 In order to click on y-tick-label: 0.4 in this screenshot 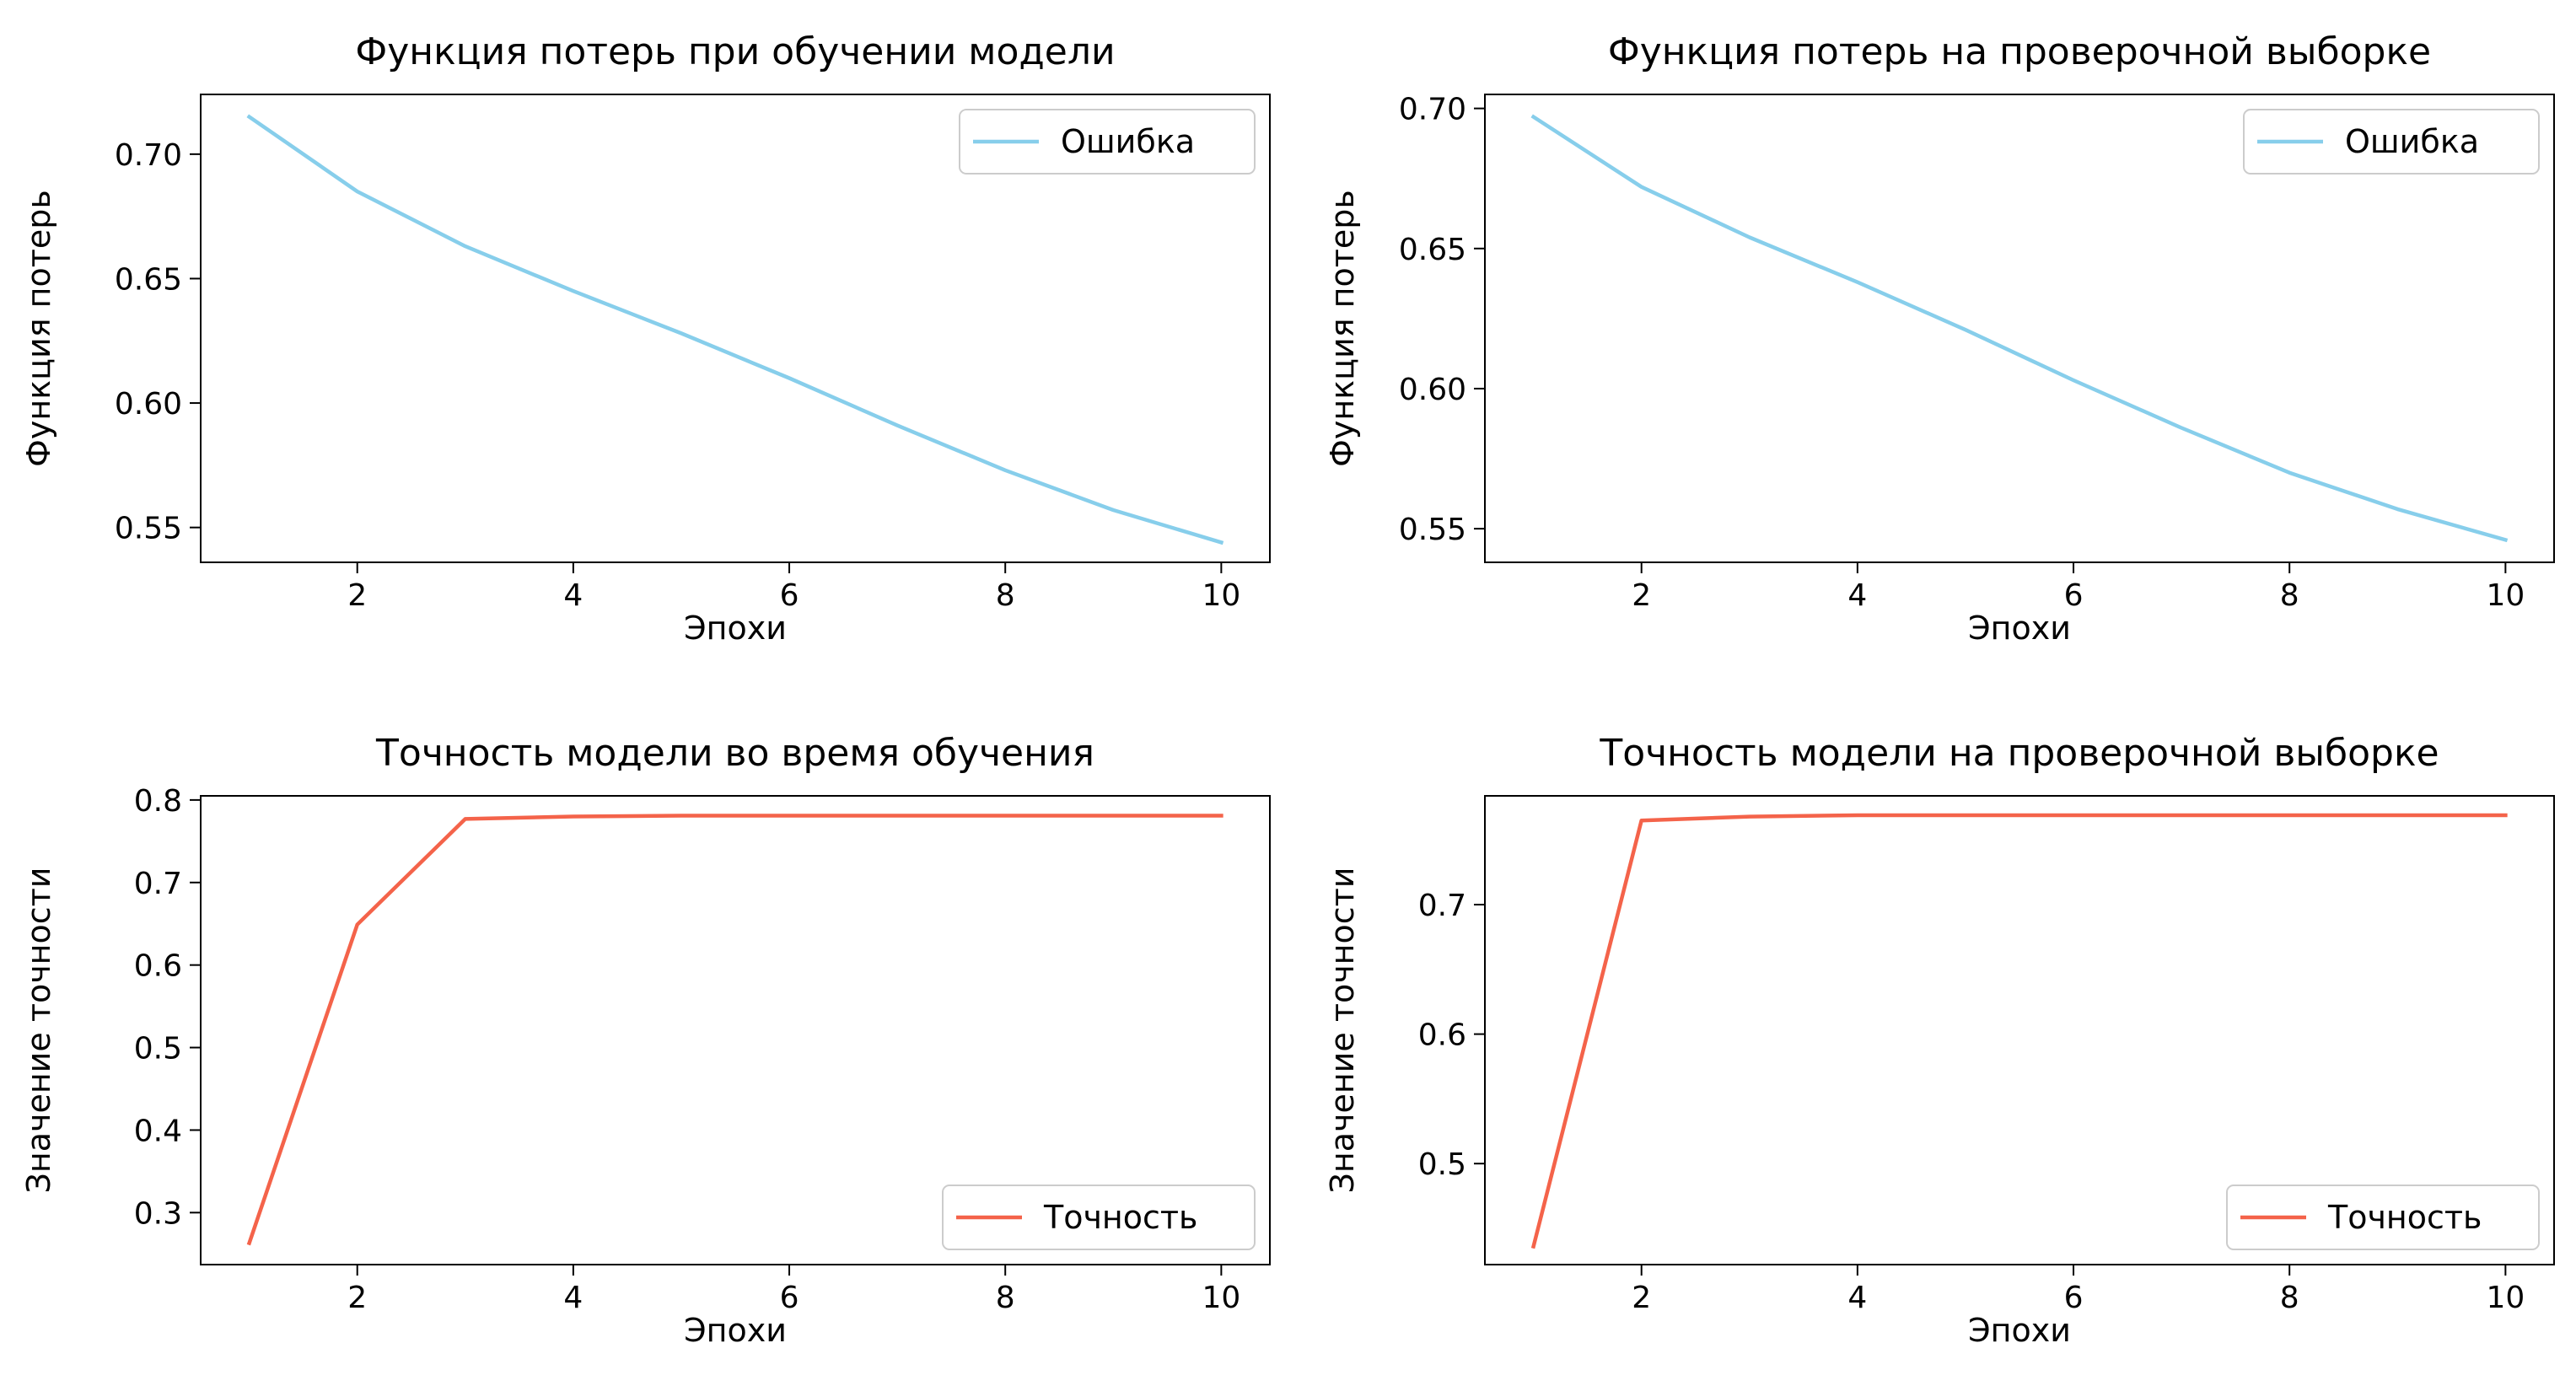, I will do `click(158, 1131)`.